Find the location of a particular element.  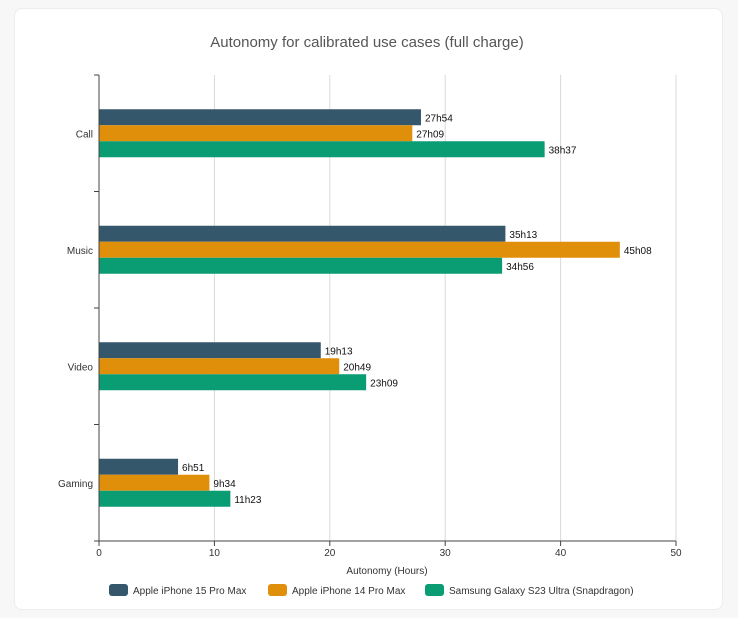

legend-label: Samsung Galaxy S23 Ultra (Snapdragon) is located at coordinates (541, 591).